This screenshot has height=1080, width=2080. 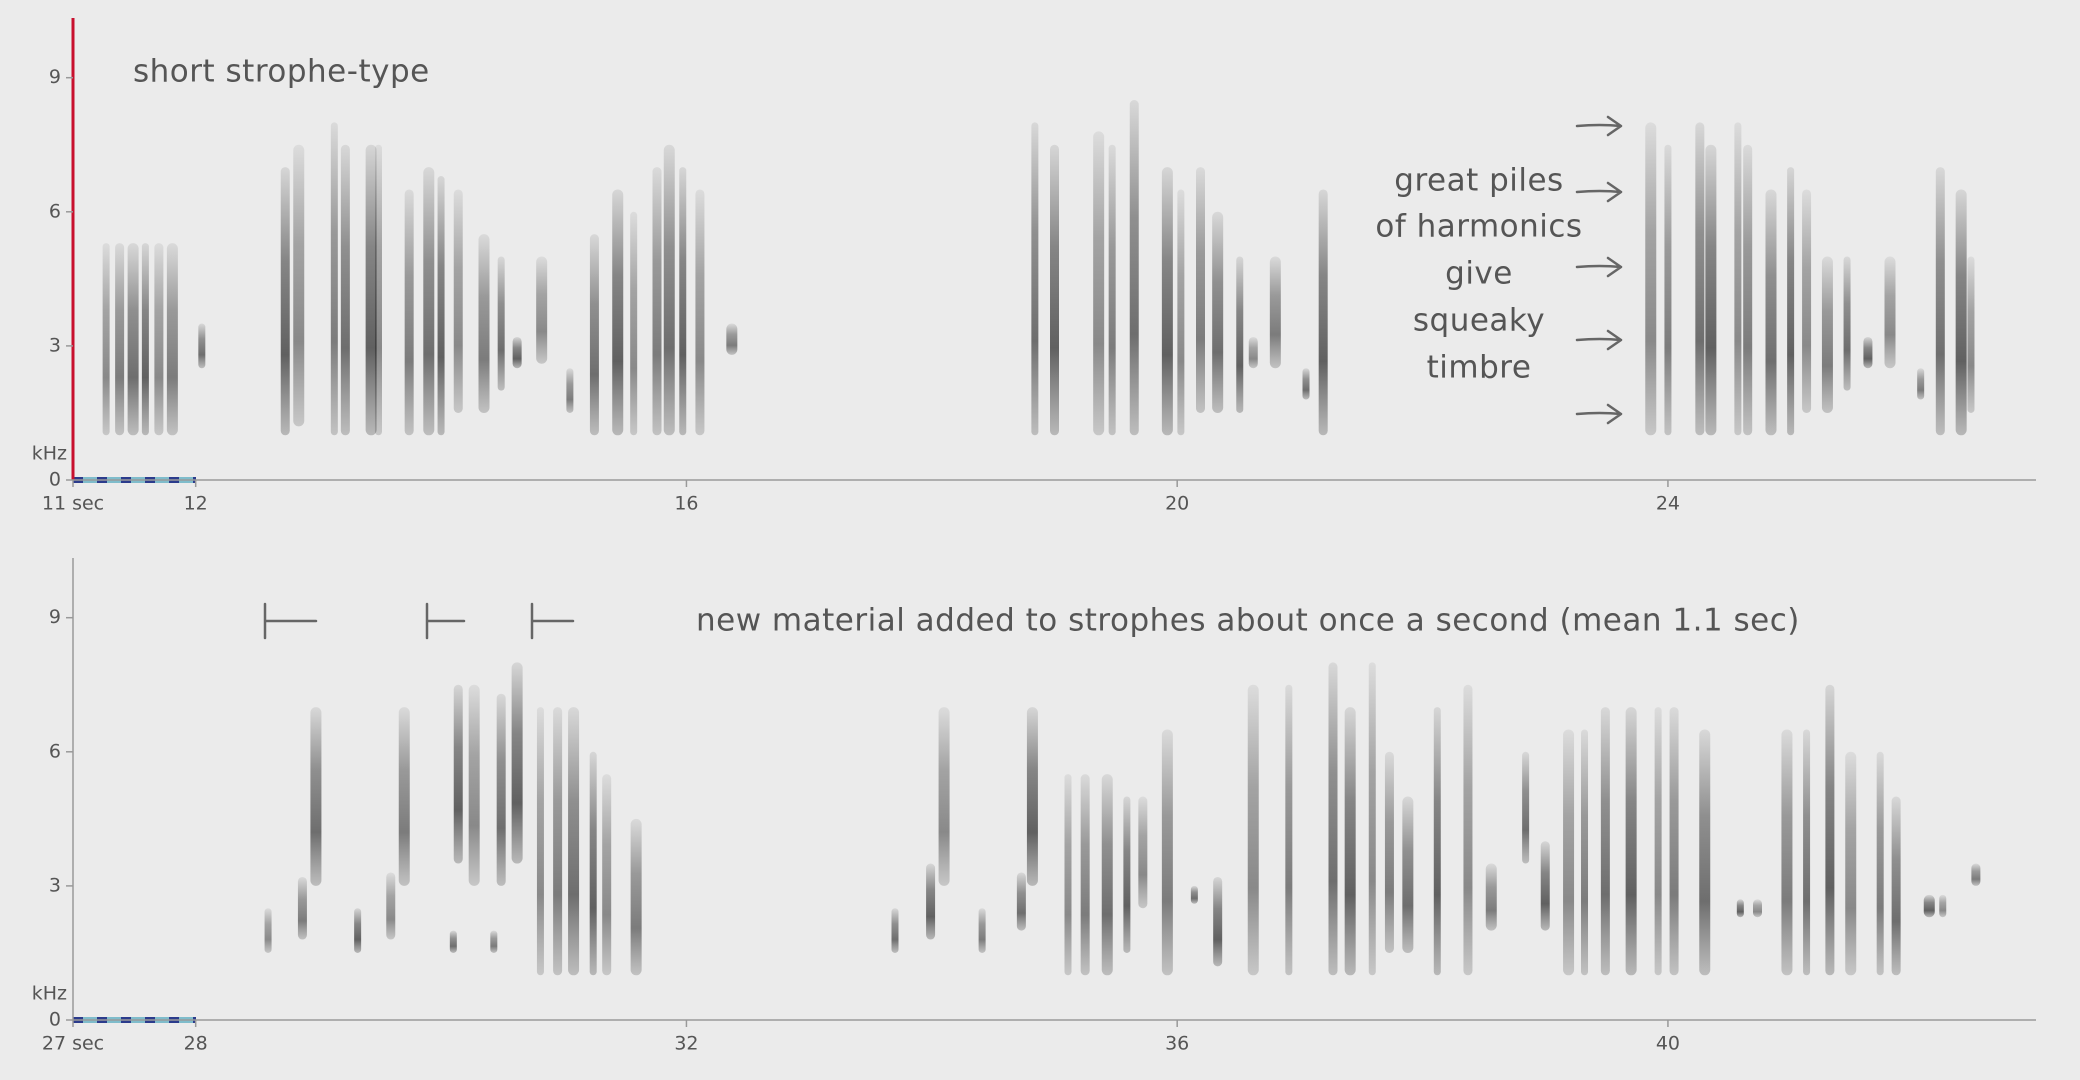 What do you see at coordinates (1479, 368) in the screenshot?
I see `annotation-line: timbre` at bounding box center [1479, 368].